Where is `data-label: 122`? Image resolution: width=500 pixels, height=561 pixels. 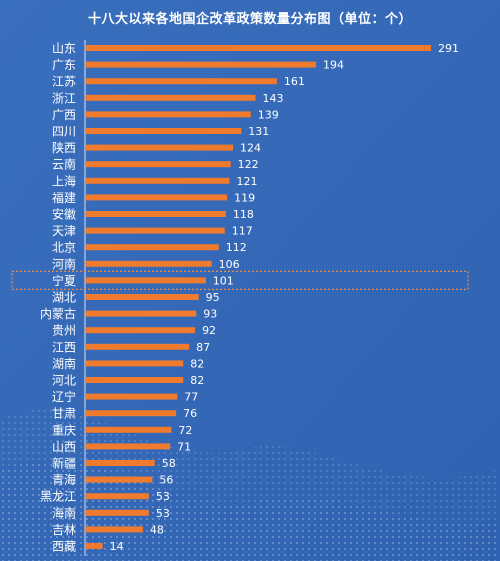
data-label: 122 is located at coordinates (248, 164).